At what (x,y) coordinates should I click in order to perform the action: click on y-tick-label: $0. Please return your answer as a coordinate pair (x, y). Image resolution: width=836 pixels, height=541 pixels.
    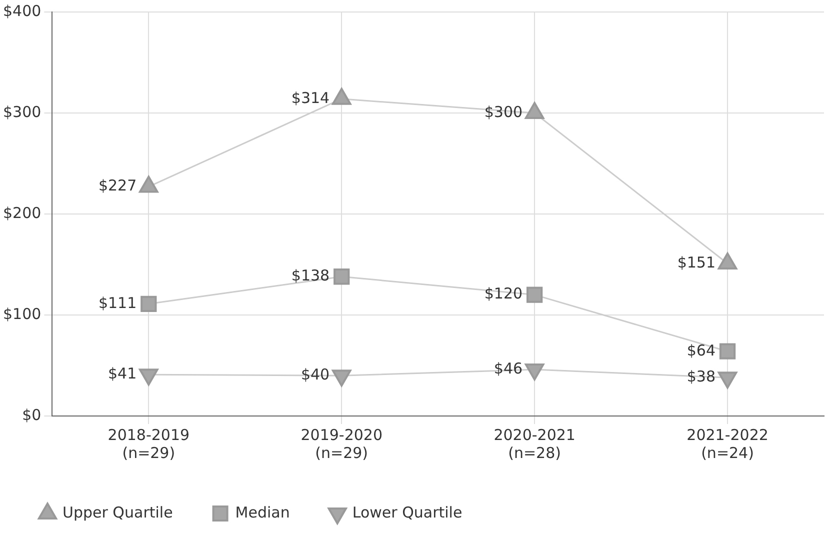
    Looking at the image, I should click on (32, 415).